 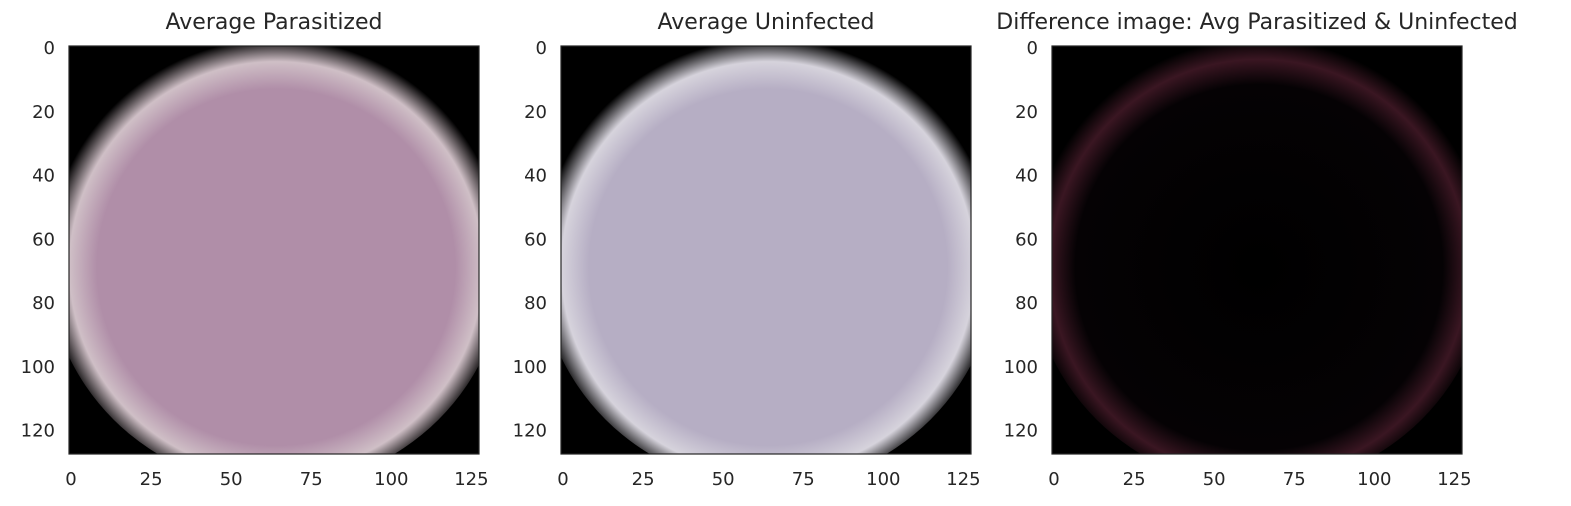 What do you see at coordinates (274, 22) in the screenshot?
I see `chart-title: Average Parasitized` at bounding box center [274, 22].